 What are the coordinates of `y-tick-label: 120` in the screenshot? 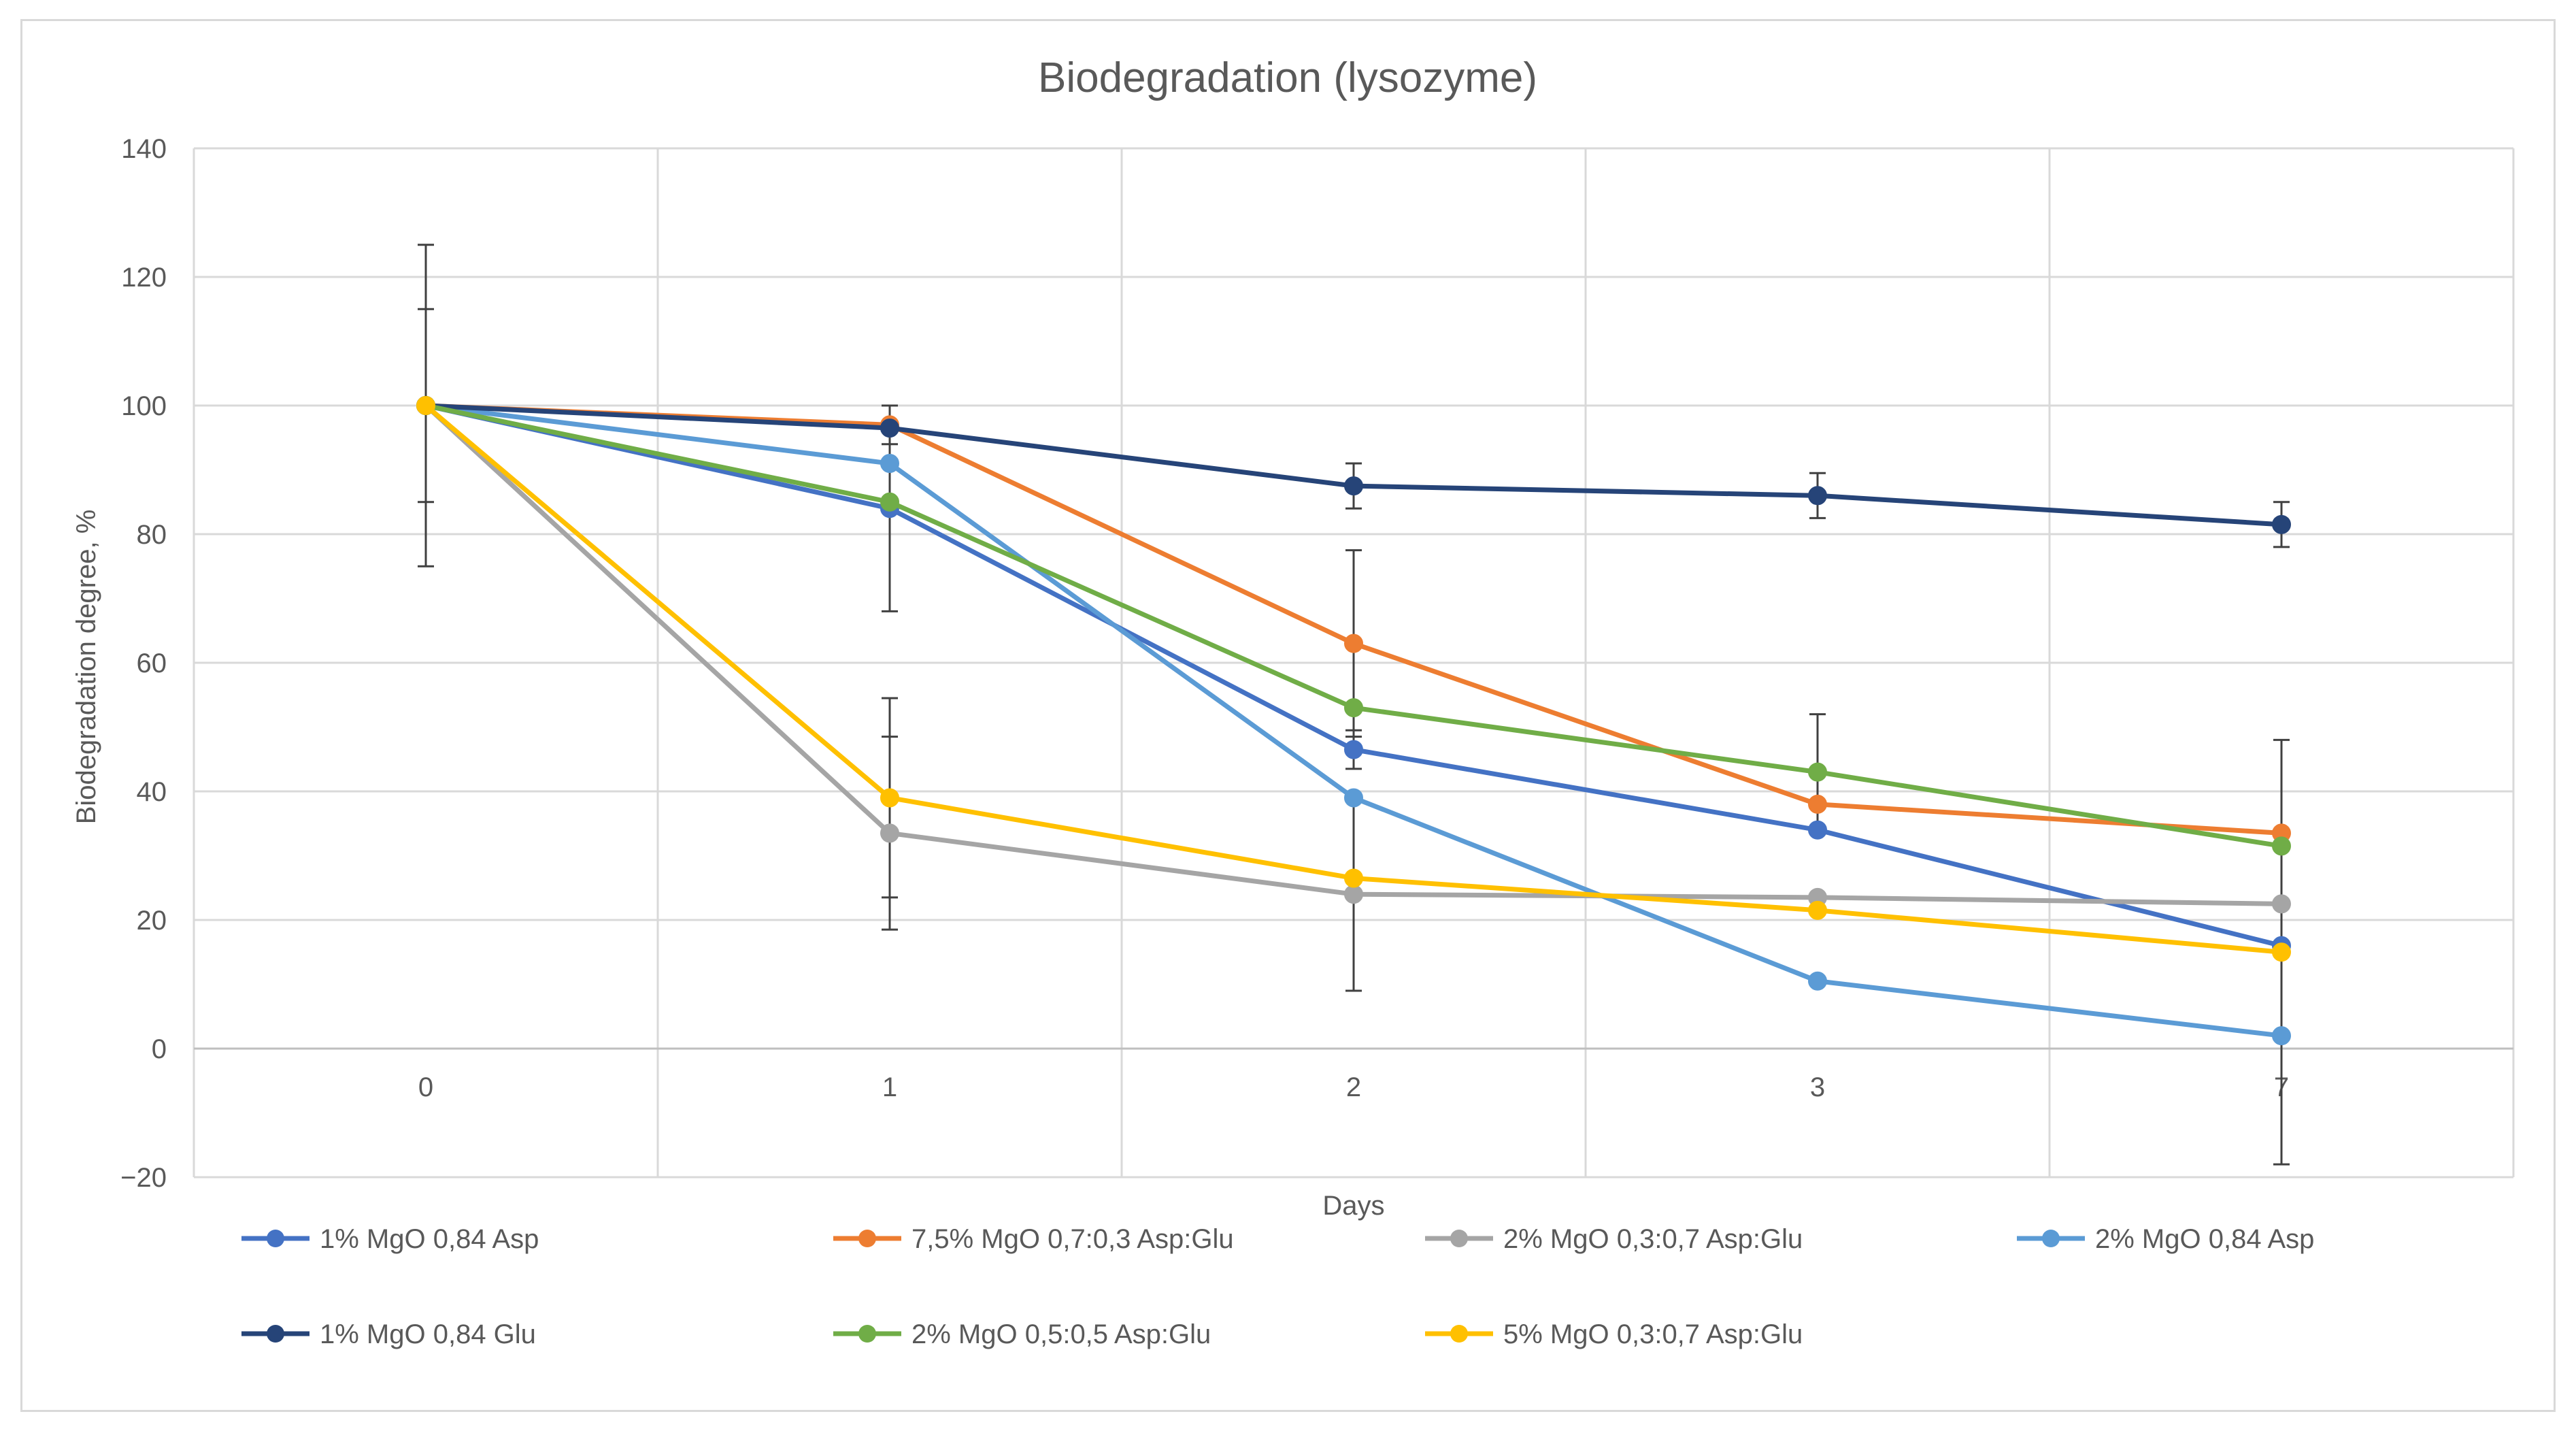 It's located at (144, 278).